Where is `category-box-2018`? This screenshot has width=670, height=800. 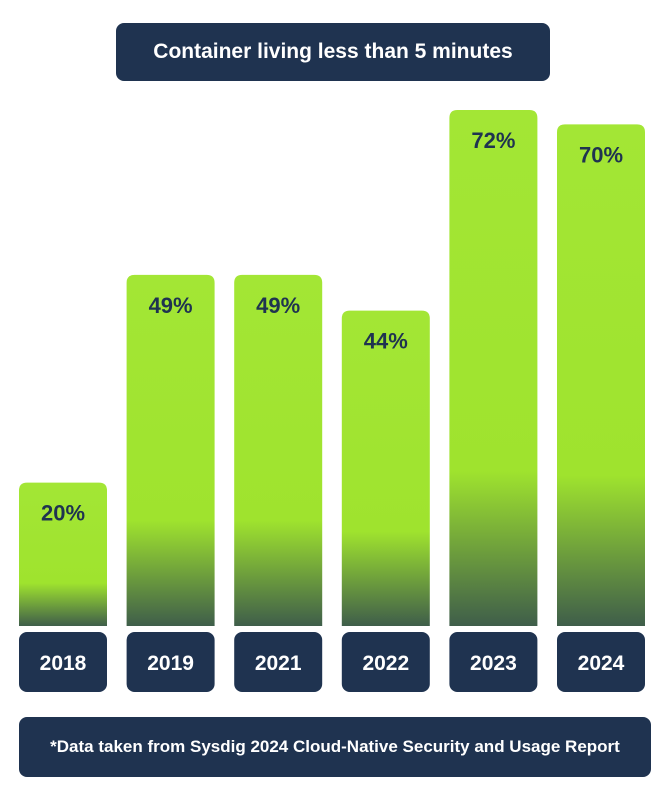
category-box-2018 is located at coordinates (63, 662).